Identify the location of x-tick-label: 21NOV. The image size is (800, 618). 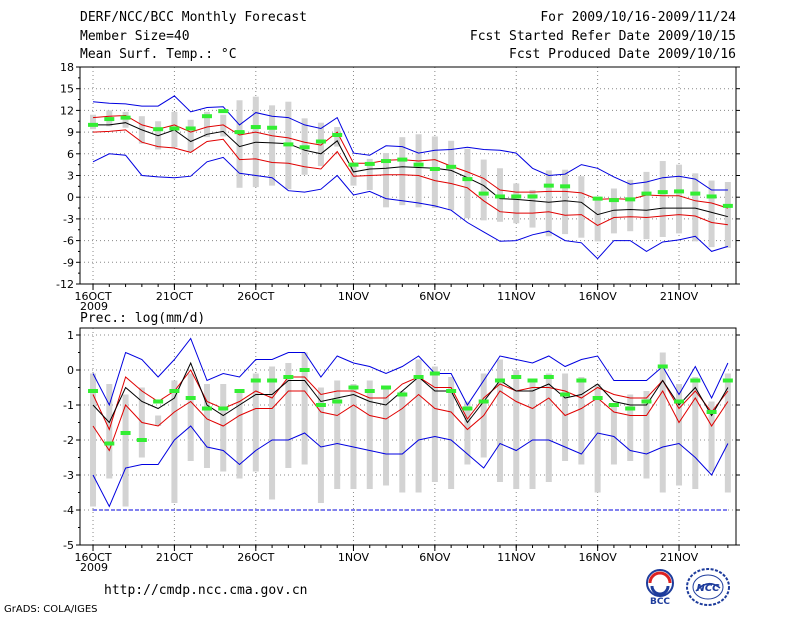
(679, 557).